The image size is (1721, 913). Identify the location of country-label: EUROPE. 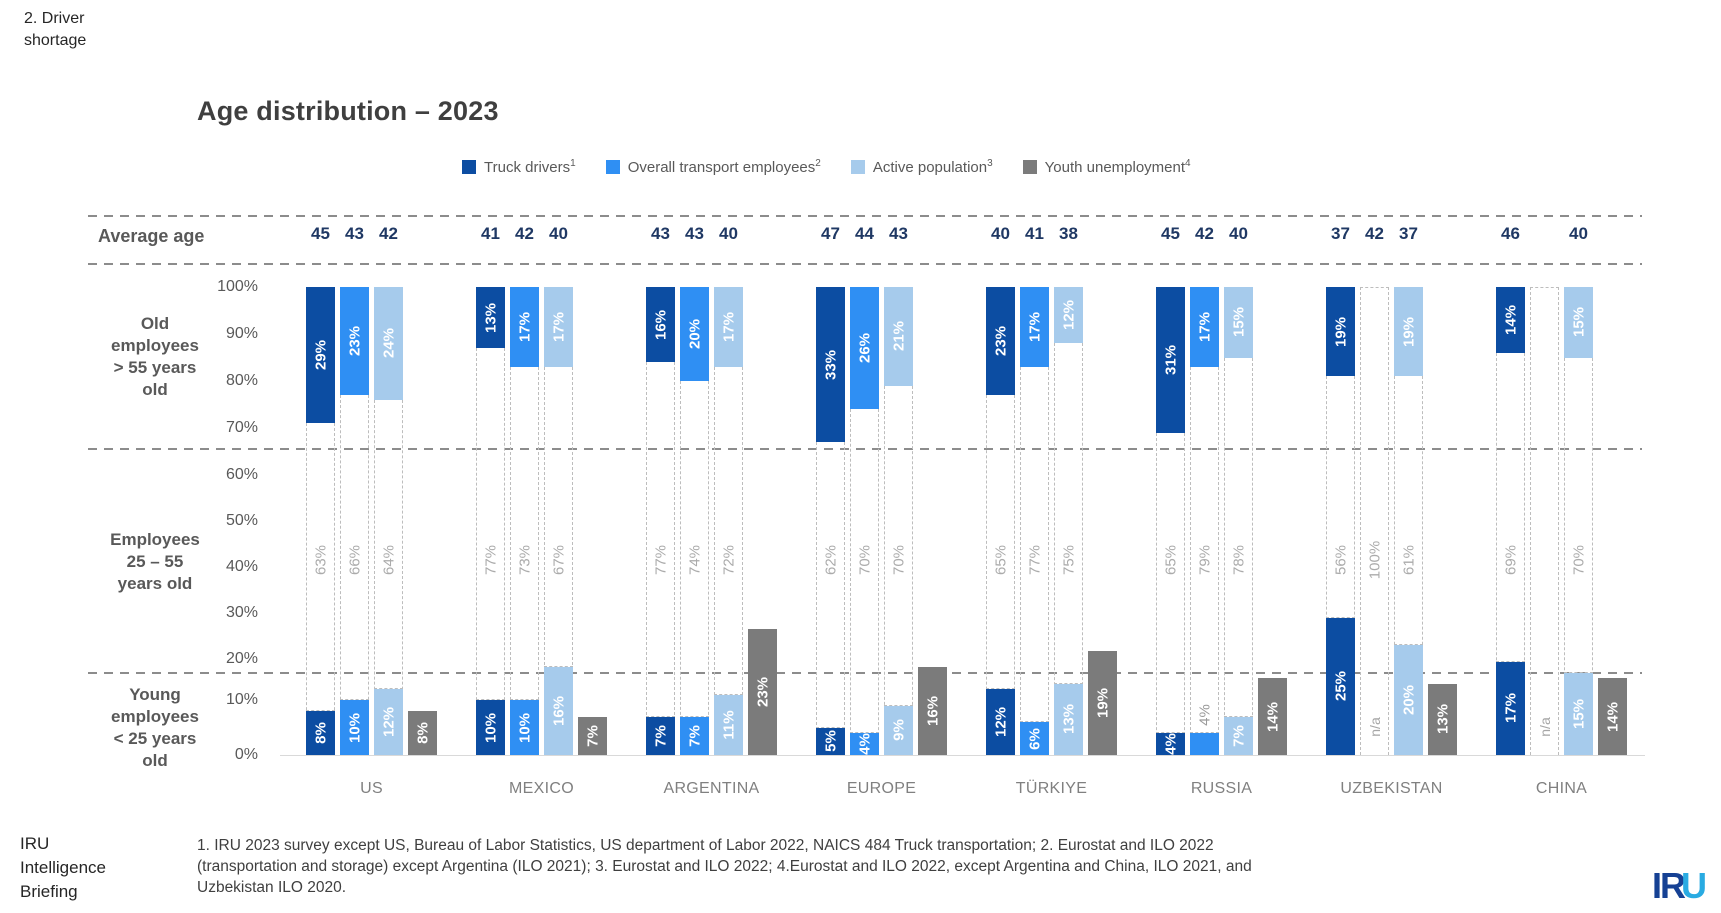
(881, 788).